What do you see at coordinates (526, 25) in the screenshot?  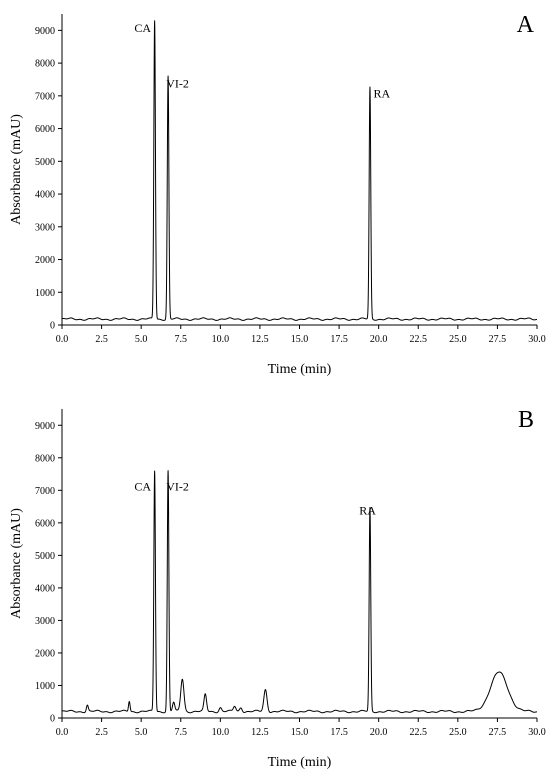 I see `panel-letter: A` at bounding box center [526, 25].